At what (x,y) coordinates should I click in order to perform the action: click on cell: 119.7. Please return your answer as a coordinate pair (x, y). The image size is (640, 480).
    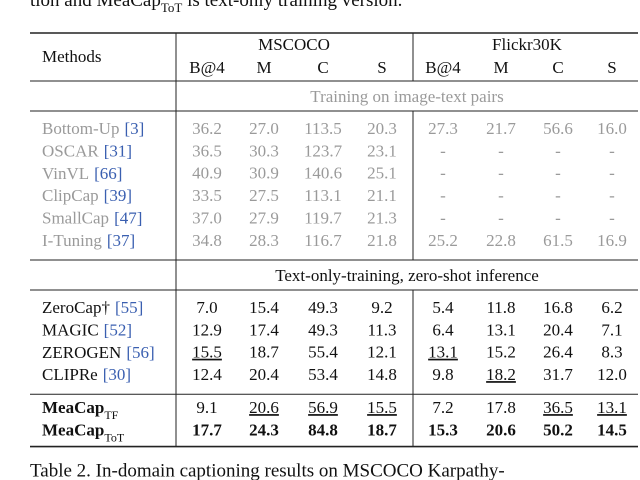
    Looking at the image, I should click on (323, 218).